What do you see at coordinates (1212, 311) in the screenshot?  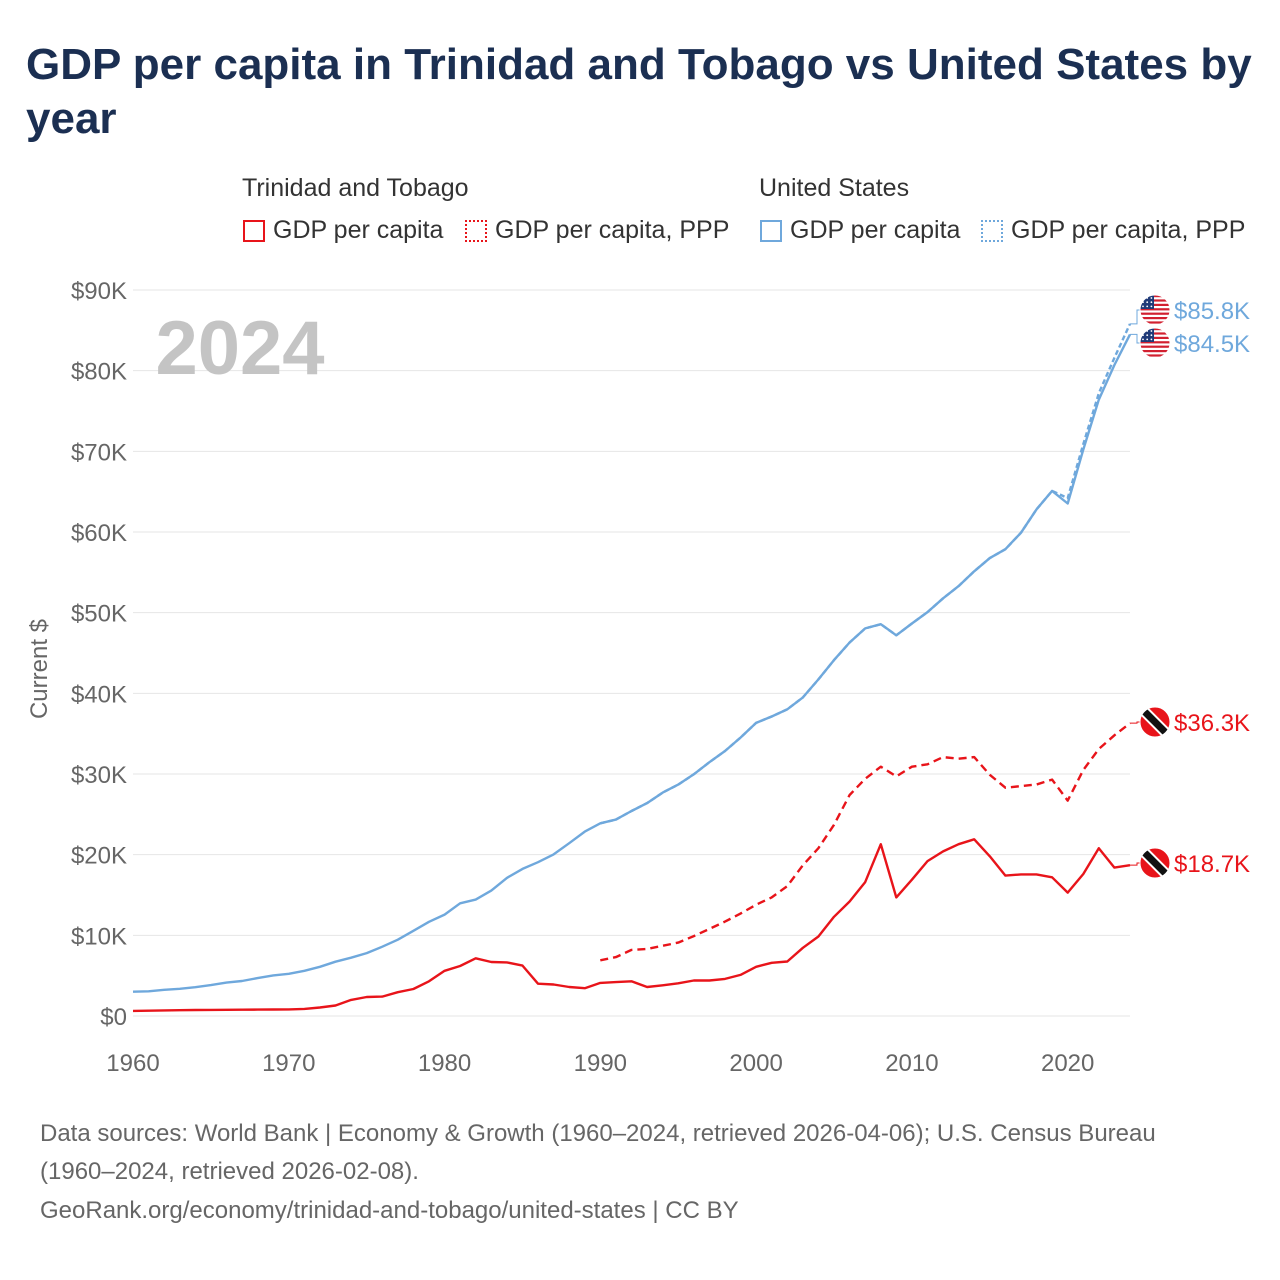 I see `end-value-label: $85.8K` at bounding box center [1212, 311].